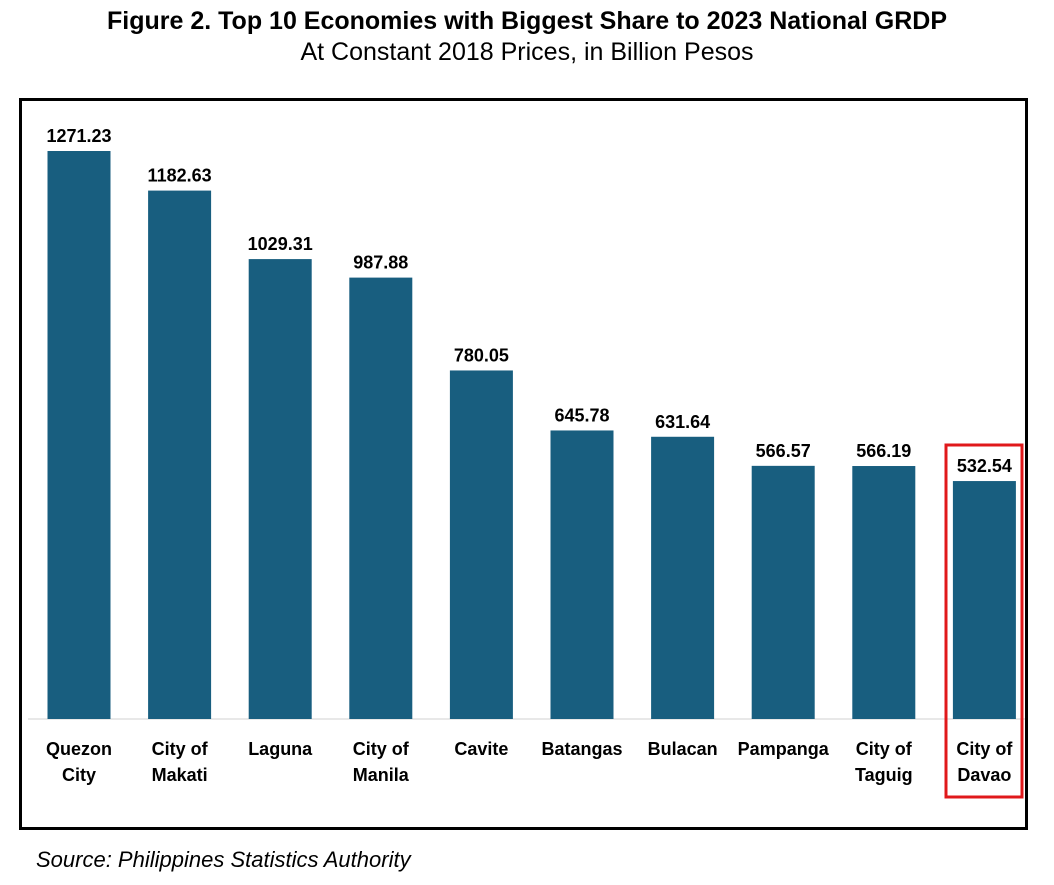 The image size is (1054, 885). I want to click on data-label: 645.78, so click(581, 415).